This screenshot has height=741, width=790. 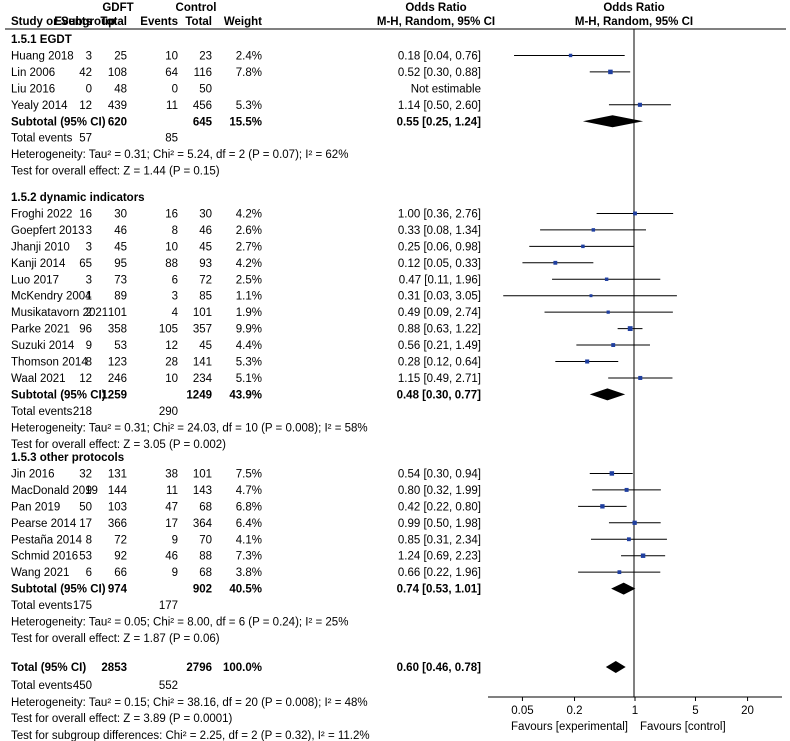 What do you see at coordinates (120, 573) in the screenshot?
I see `cell-gdft-total: 66` at bounding box center [120, 573].